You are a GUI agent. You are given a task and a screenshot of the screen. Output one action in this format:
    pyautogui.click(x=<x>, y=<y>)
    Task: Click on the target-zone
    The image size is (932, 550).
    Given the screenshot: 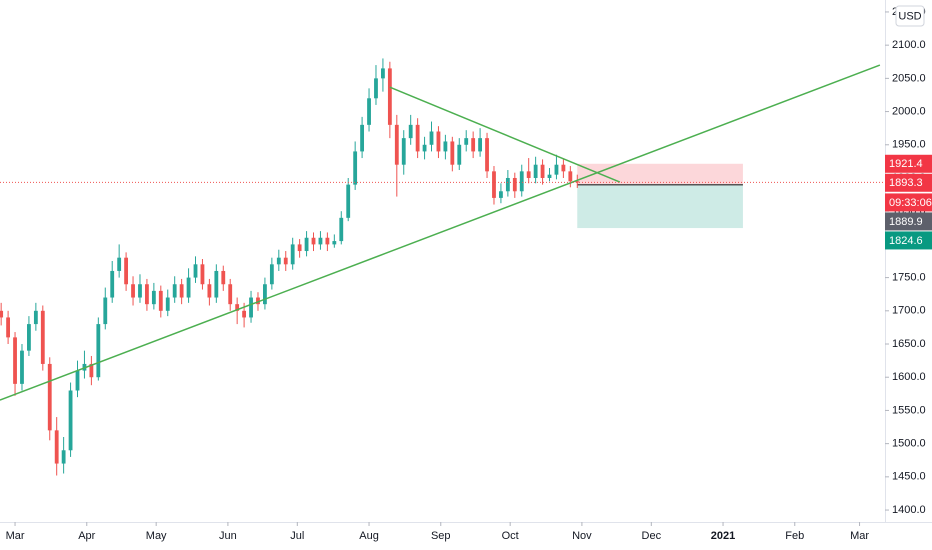 What is the action you would take?
    pyautogui.click(x=660, y=206)
    